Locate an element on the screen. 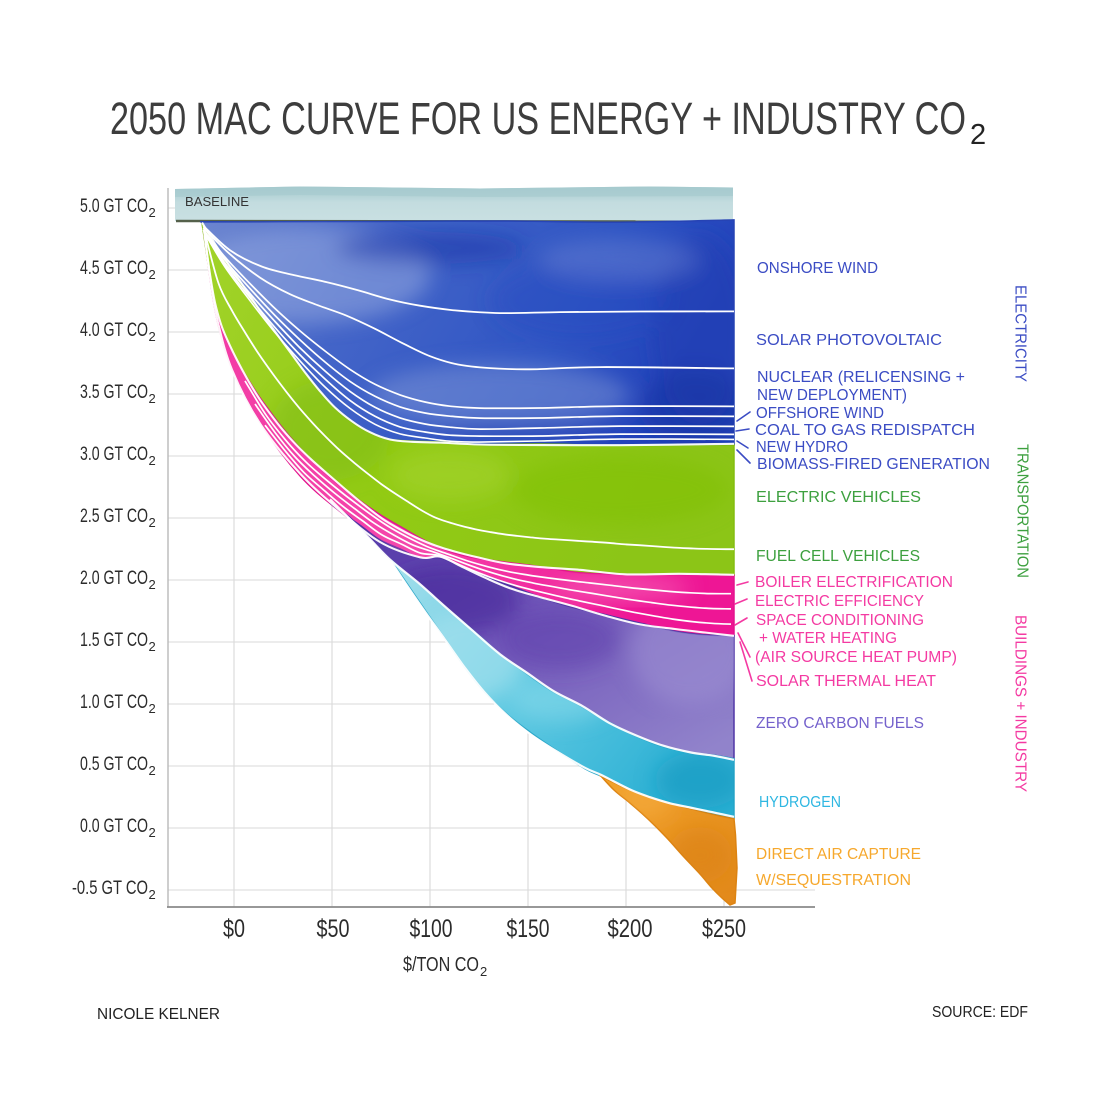 This screenshot has height=1104, width=1108. svg-text: ELECTRICITY is located at coordinates (1020, 333).